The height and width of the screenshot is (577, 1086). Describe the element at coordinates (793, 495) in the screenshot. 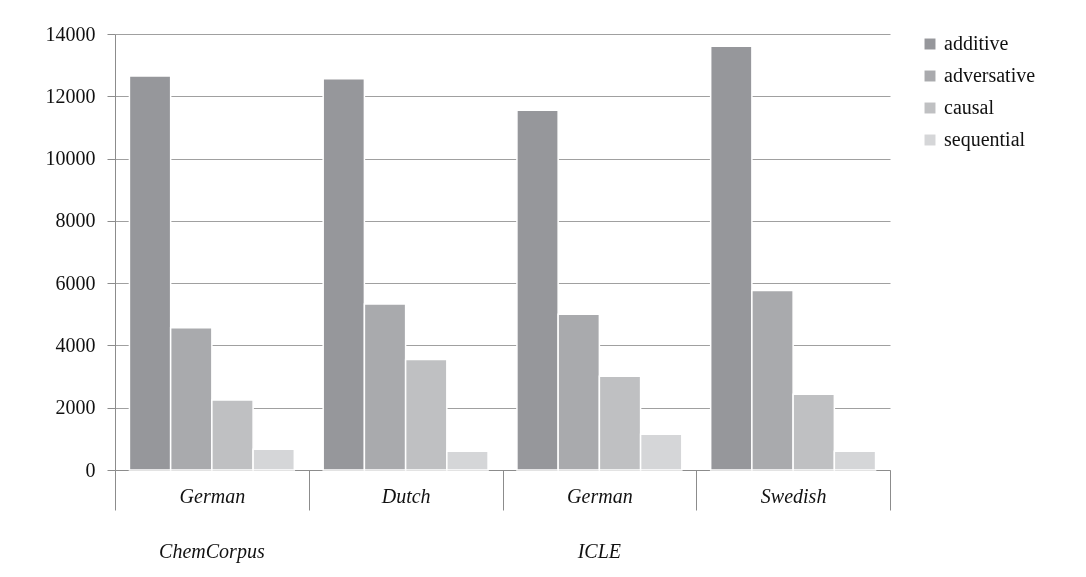

I see `x-tick-label: Swedish` at that location.